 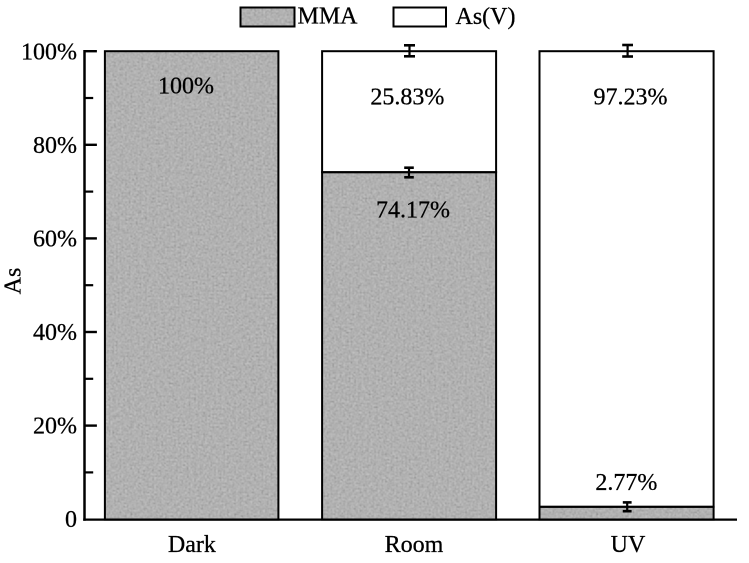 I want to click on svg-text: Dark, so click(x=192, y=545).